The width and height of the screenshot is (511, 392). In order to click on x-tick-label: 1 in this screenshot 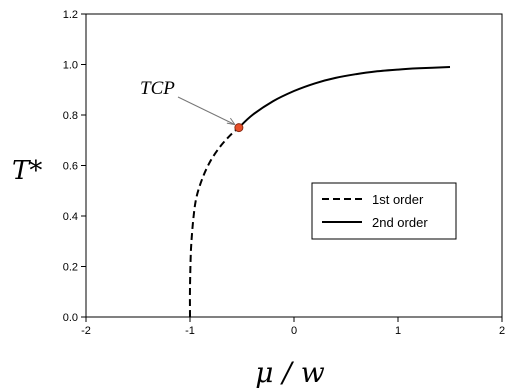, I will do `click(398, 331)`.